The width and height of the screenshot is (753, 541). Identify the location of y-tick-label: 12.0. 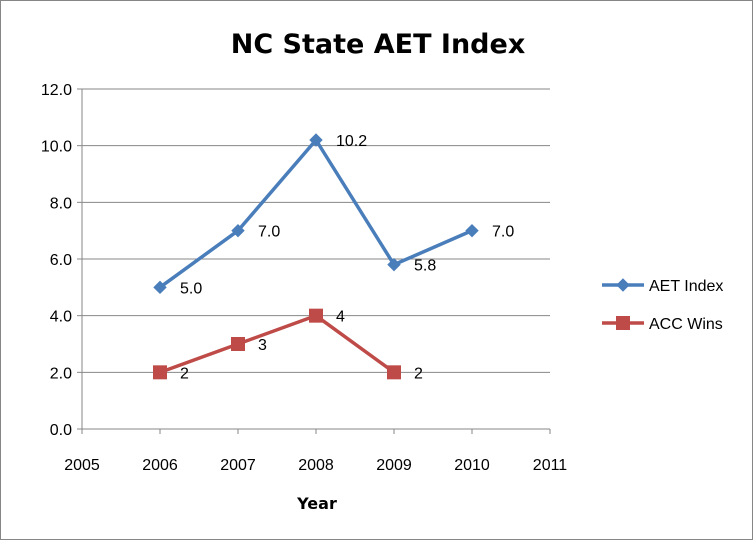
(56, 90).